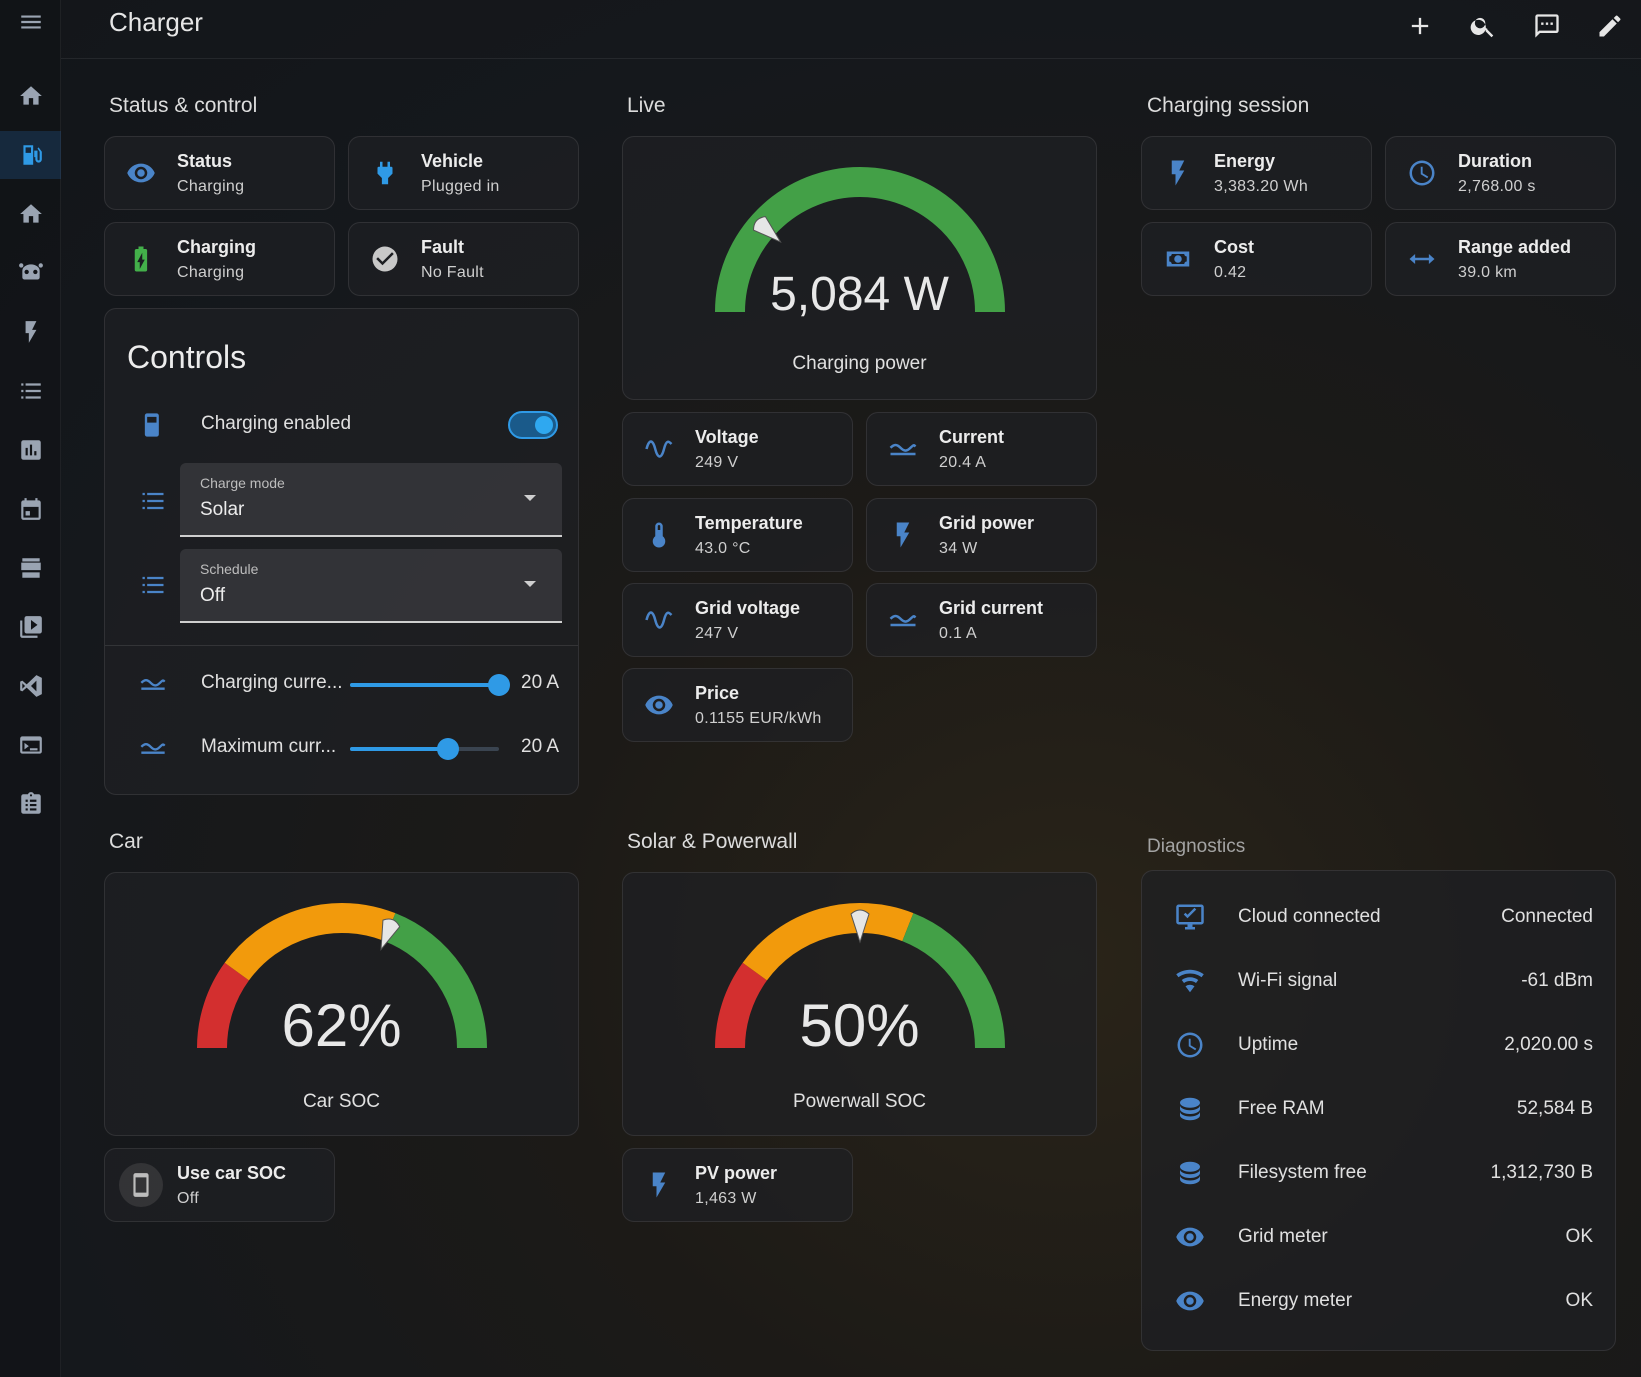 The height and width of the screenshot is (1377, 1641). I want to click on vscode-icon, so click(30, 686).